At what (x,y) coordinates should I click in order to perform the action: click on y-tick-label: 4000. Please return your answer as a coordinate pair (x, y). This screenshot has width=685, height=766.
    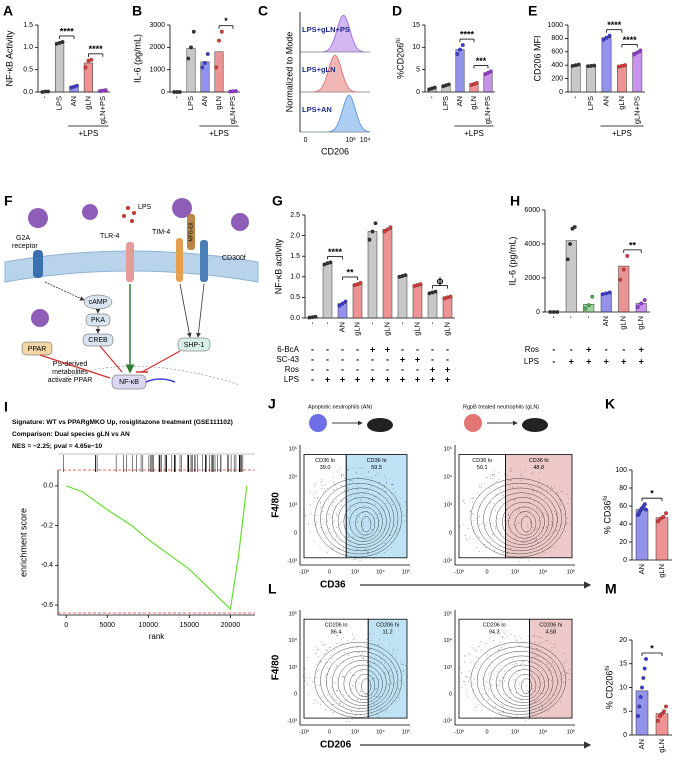
    Looking at the image, I should click on (532, 244).